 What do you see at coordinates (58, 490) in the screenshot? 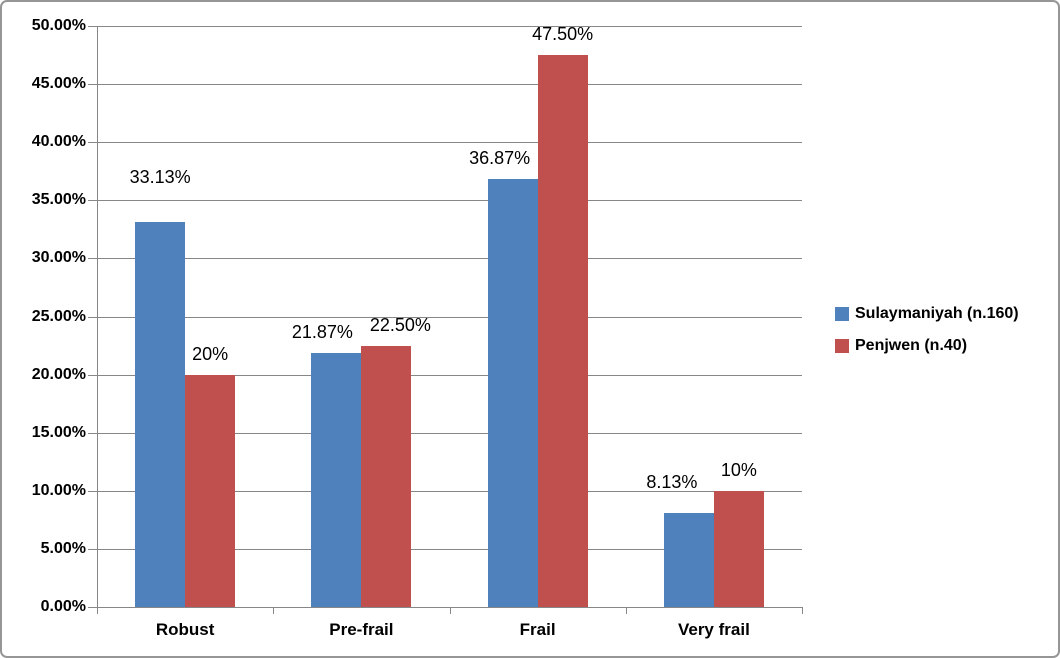
I see `y-axis-label: 10.00%` at bounding box center [58, 490].